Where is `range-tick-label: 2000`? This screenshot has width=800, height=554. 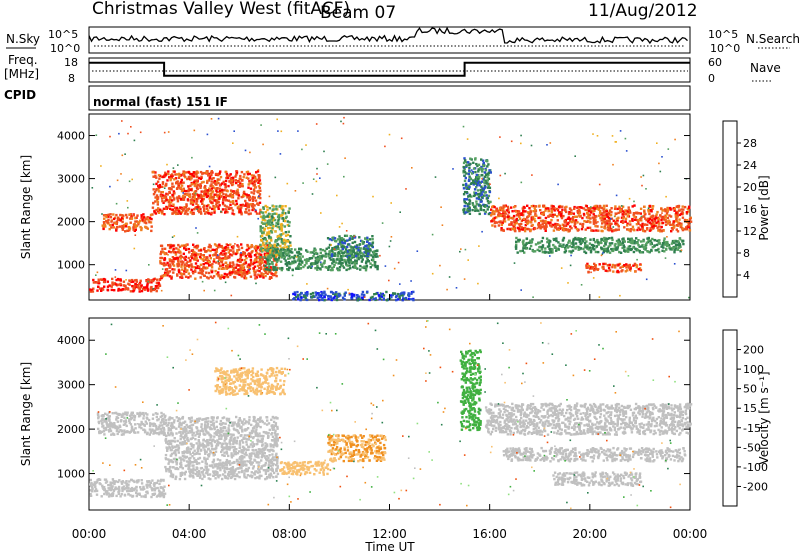
range-tick-label: 2000 is located at coordinates (71, 222).